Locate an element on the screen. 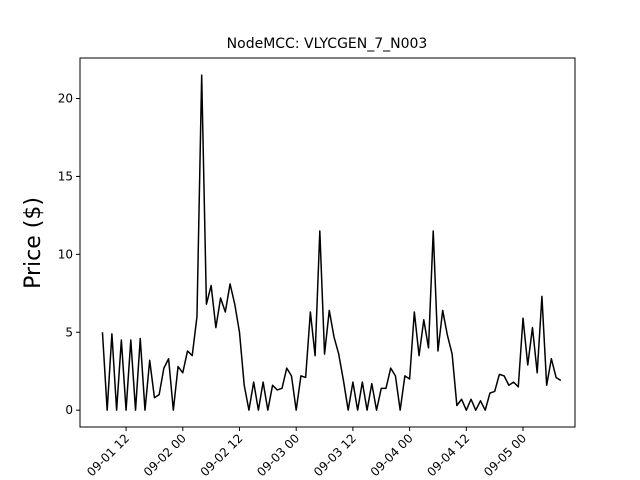 Image resolution: width=640 pixels, height=480 pixels. x-tick-label: 09-04 12 is located at coordinates (448, 455).